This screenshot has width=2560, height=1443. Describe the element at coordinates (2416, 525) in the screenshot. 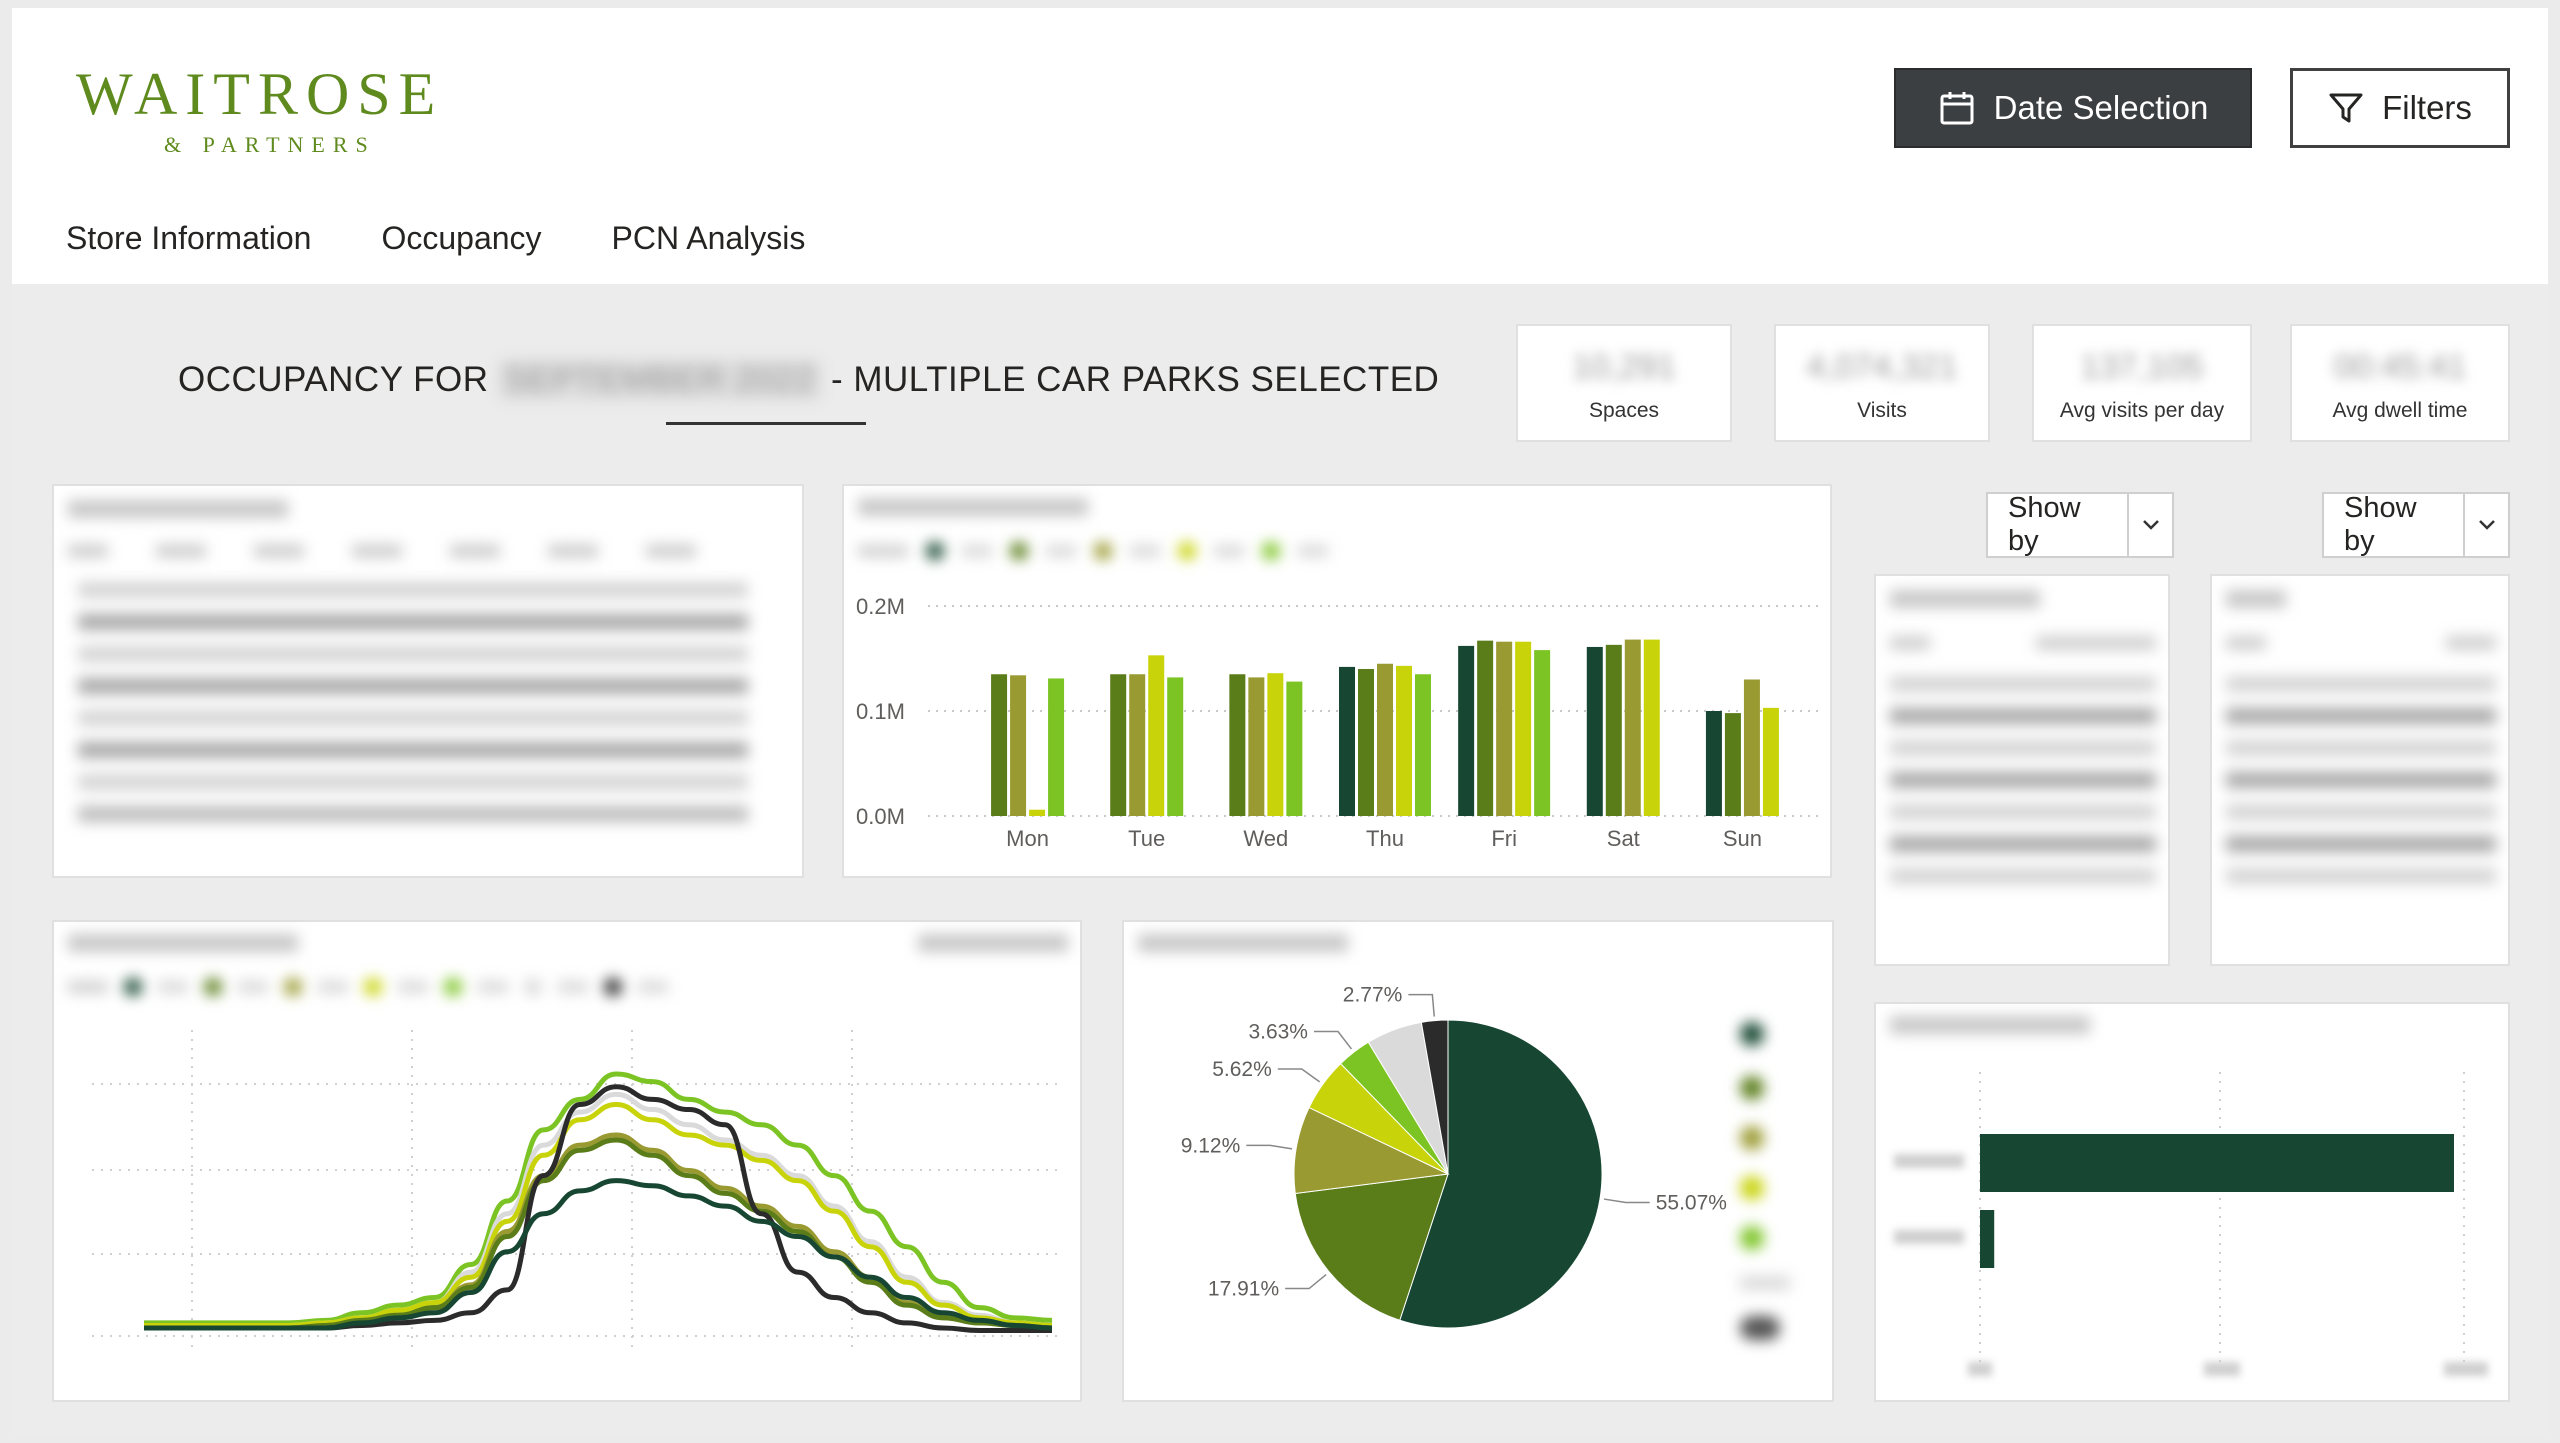

I see `show-by-dropdown-2: Show by` at that location.